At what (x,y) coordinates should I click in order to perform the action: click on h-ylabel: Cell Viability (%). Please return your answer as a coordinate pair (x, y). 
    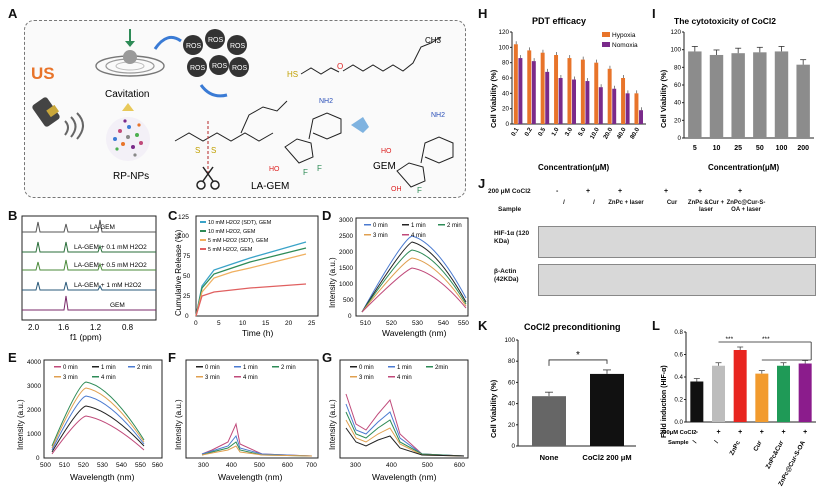
    Looking at the image, I should click on (493, 98).